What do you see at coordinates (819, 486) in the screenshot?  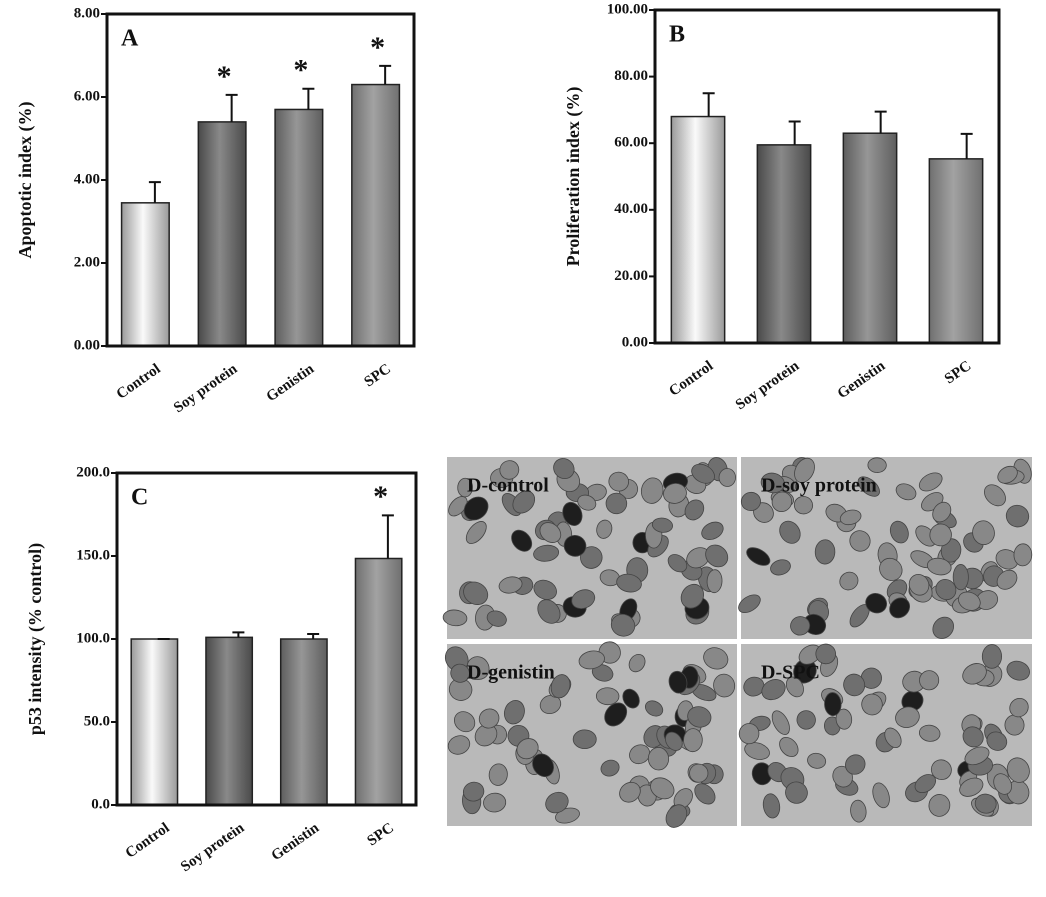 I see `micrograph-label: D-soy protein` at bounding box center [819, 486].